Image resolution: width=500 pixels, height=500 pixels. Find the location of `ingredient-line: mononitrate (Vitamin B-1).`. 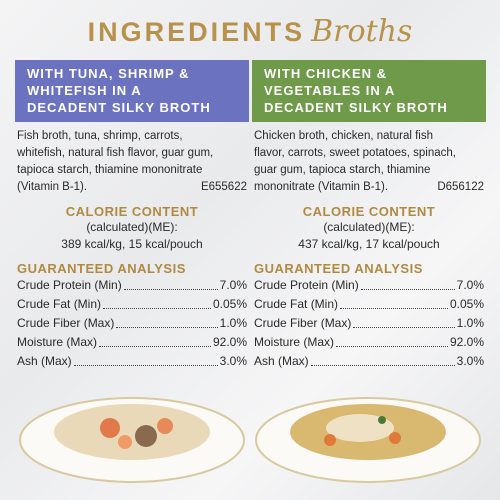

ingredient-line: mononitrate (Vitamin B-1). is located at coordinates (321, 187).